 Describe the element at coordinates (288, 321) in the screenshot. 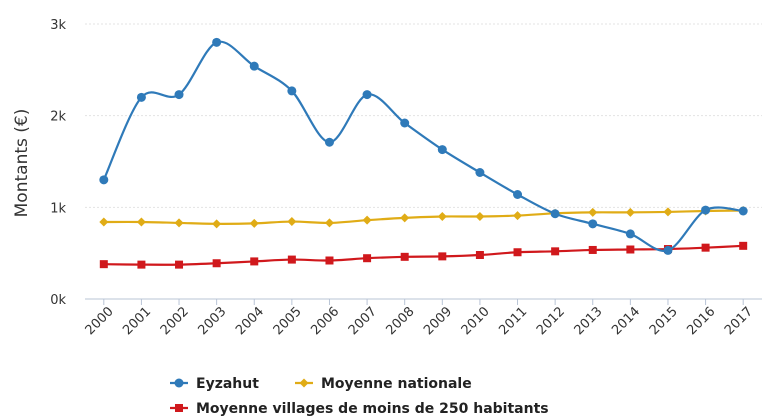

I see `x-tick-label: 2005` at that location.